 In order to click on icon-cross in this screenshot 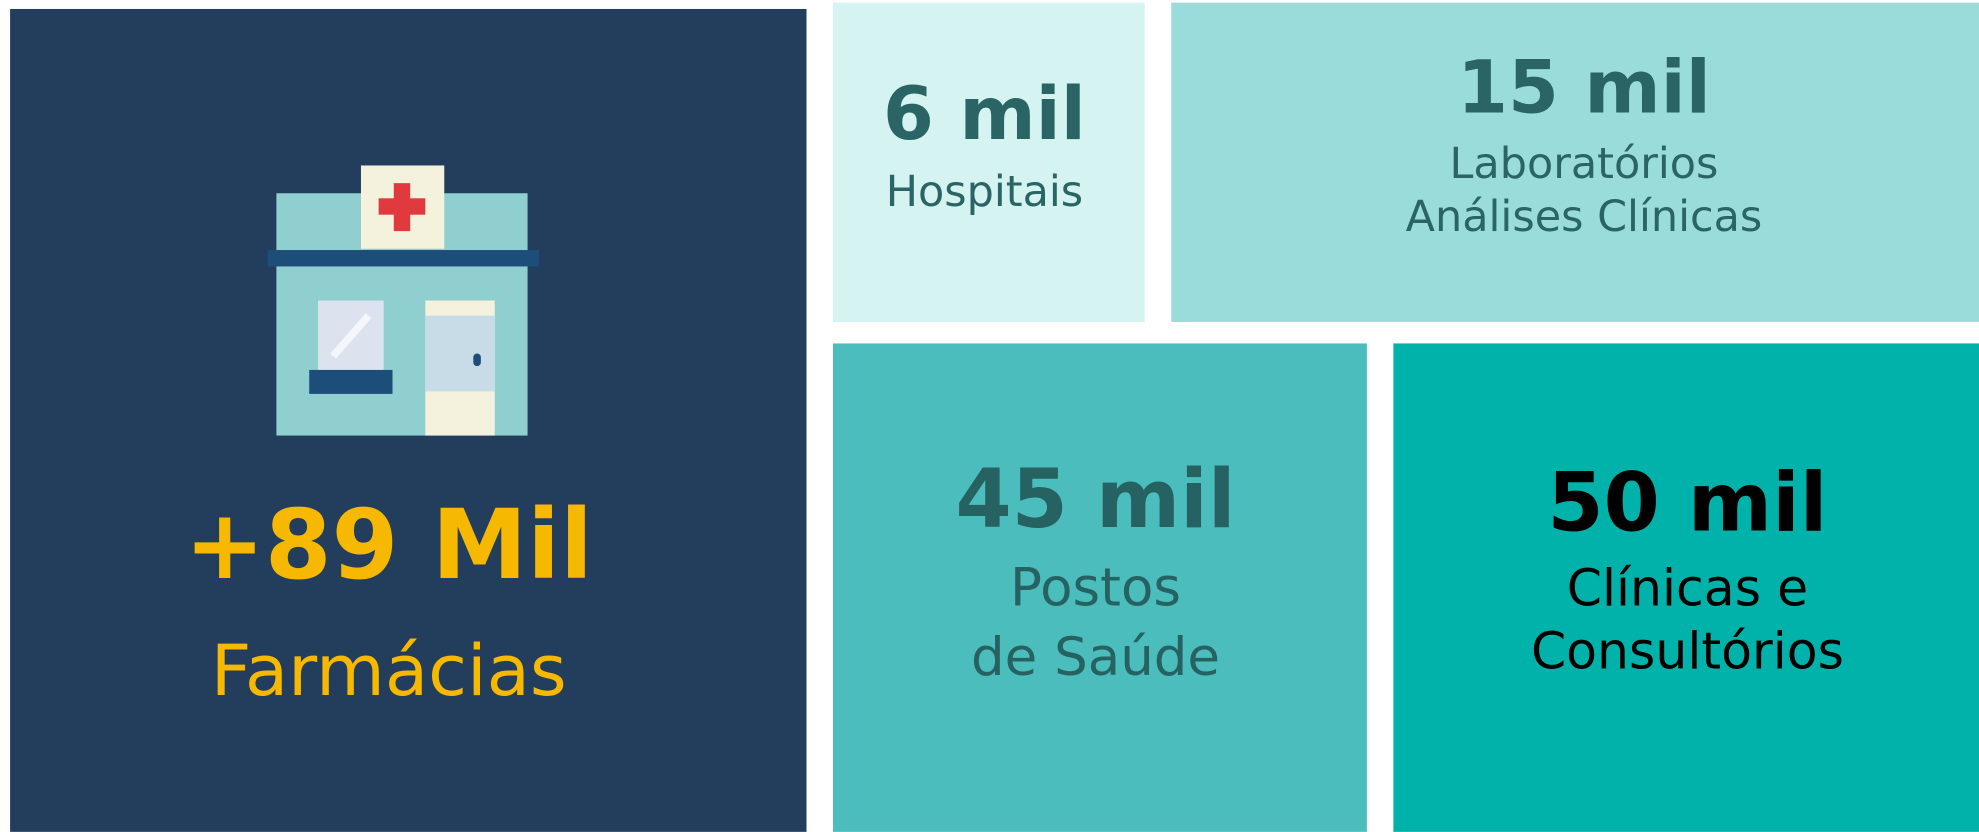, I will do `click(402, 206)`.